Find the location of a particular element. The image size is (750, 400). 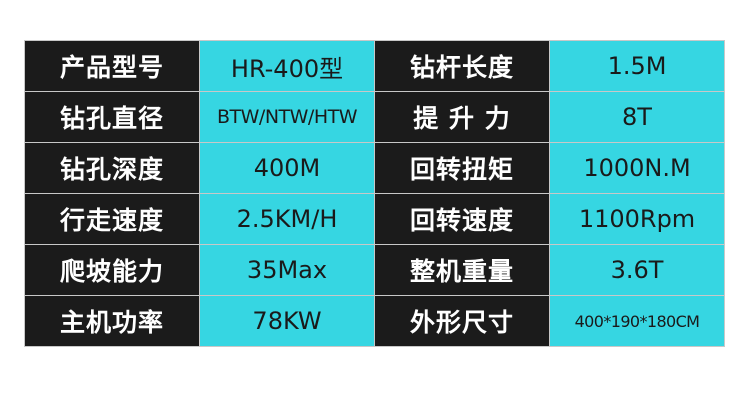

spec-value: BTW/NTW/HTW is located at coordinates (287, 117).